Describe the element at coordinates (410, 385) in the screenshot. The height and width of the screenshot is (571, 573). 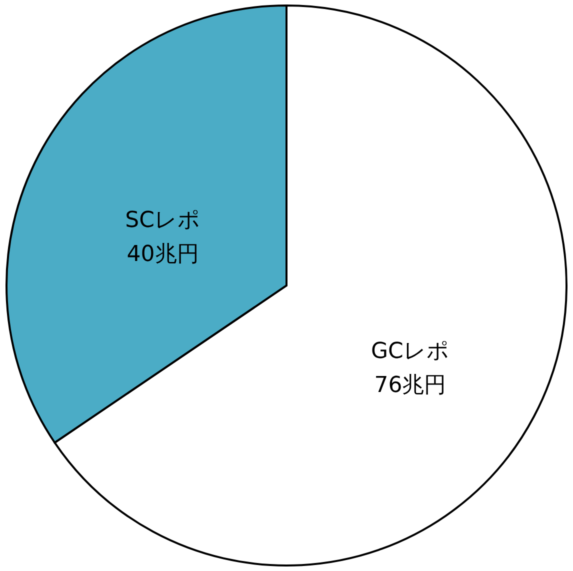
I see `data-label: 76兆円` at that location.